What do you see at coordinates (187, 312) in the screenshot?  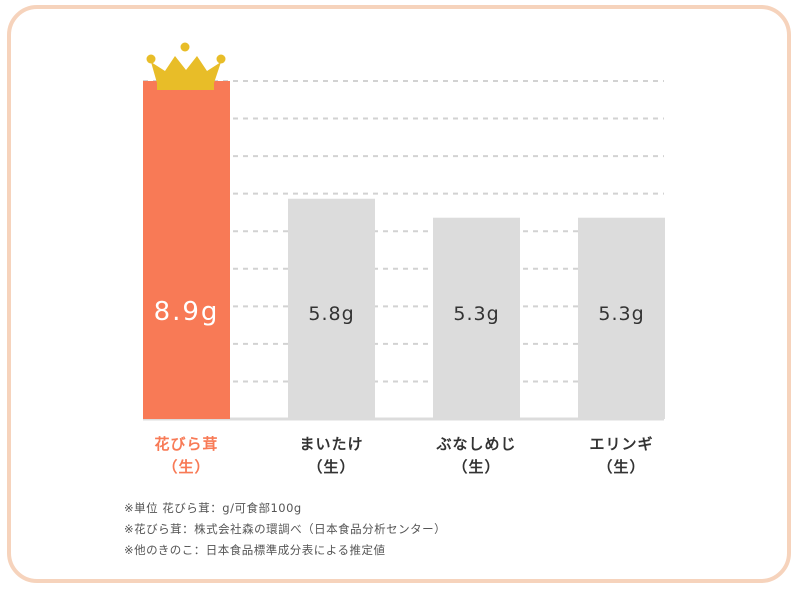 I see `value-label: 8.9g` at bounding box center [187, 312].